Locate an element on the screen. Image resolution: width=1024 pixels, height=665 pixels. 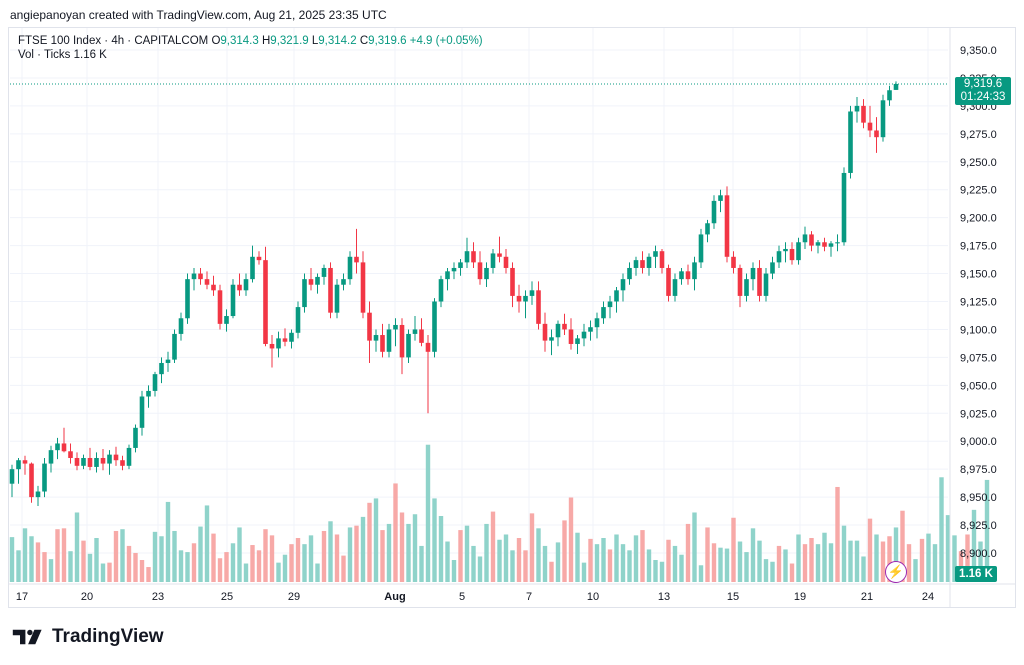
volume-label: Vol · Ticks is located at coordinates (44, 55).